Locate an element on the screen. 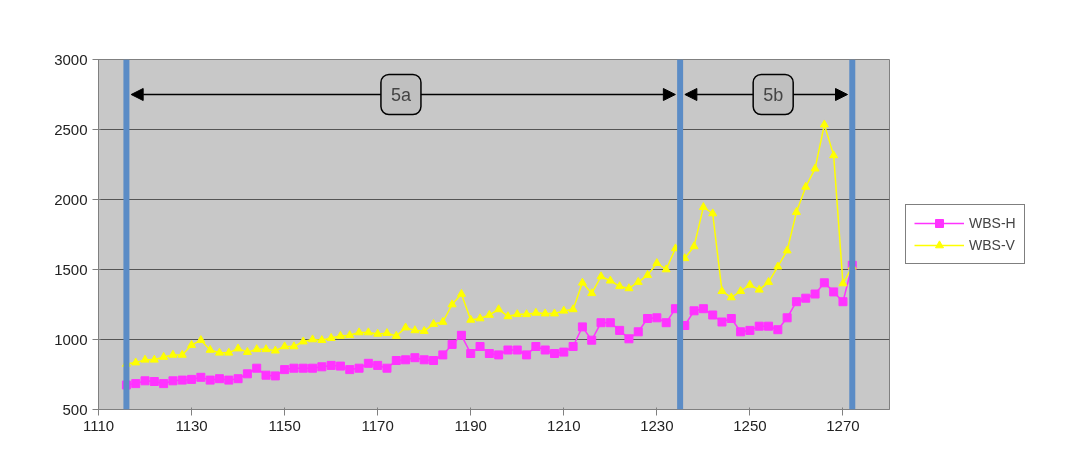 The height and width of the screenshot is (471, 1083). x-tick-label: 1130 is located at coordinates (191, 425).